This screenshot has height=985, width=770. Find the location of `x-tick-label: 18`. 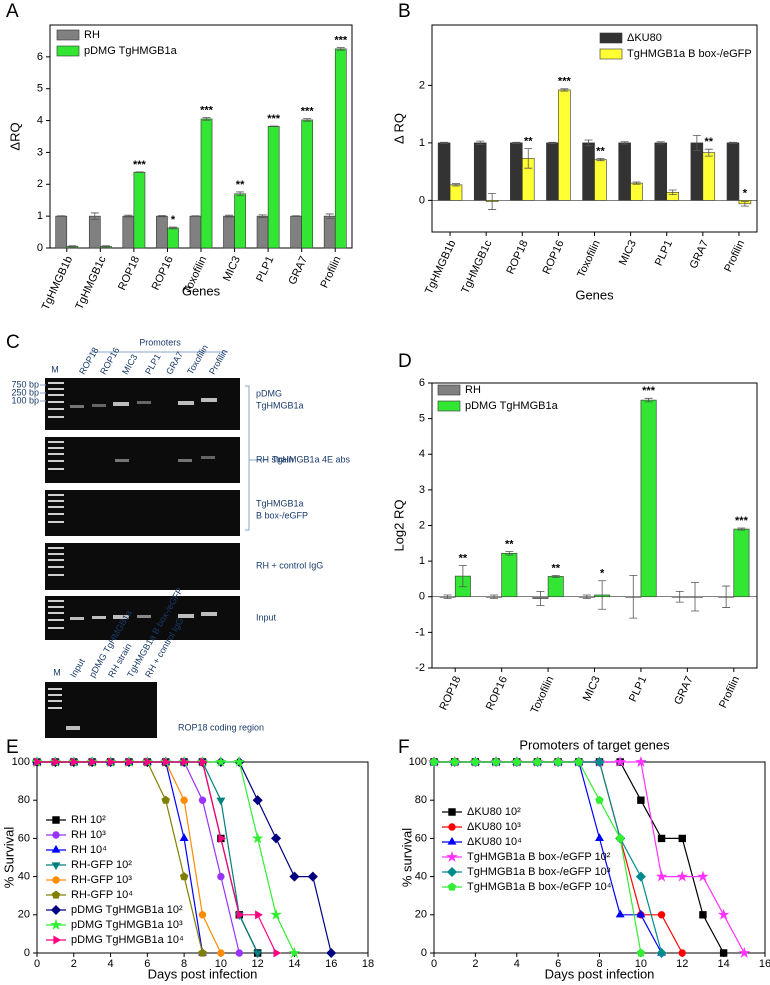

x-tick-label: 18 is located at coordinates (368, 964).